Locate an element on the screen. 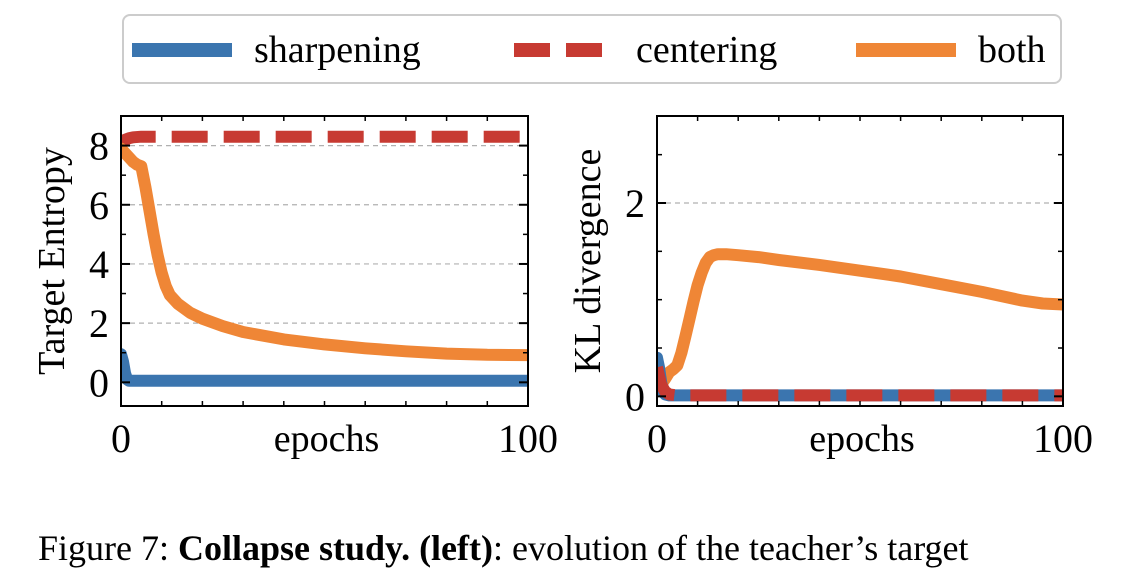 Image resolution: width=1126 pixels, height=582 pixels. y-axis-label: KL divergence is located at coordinates (588, 261).